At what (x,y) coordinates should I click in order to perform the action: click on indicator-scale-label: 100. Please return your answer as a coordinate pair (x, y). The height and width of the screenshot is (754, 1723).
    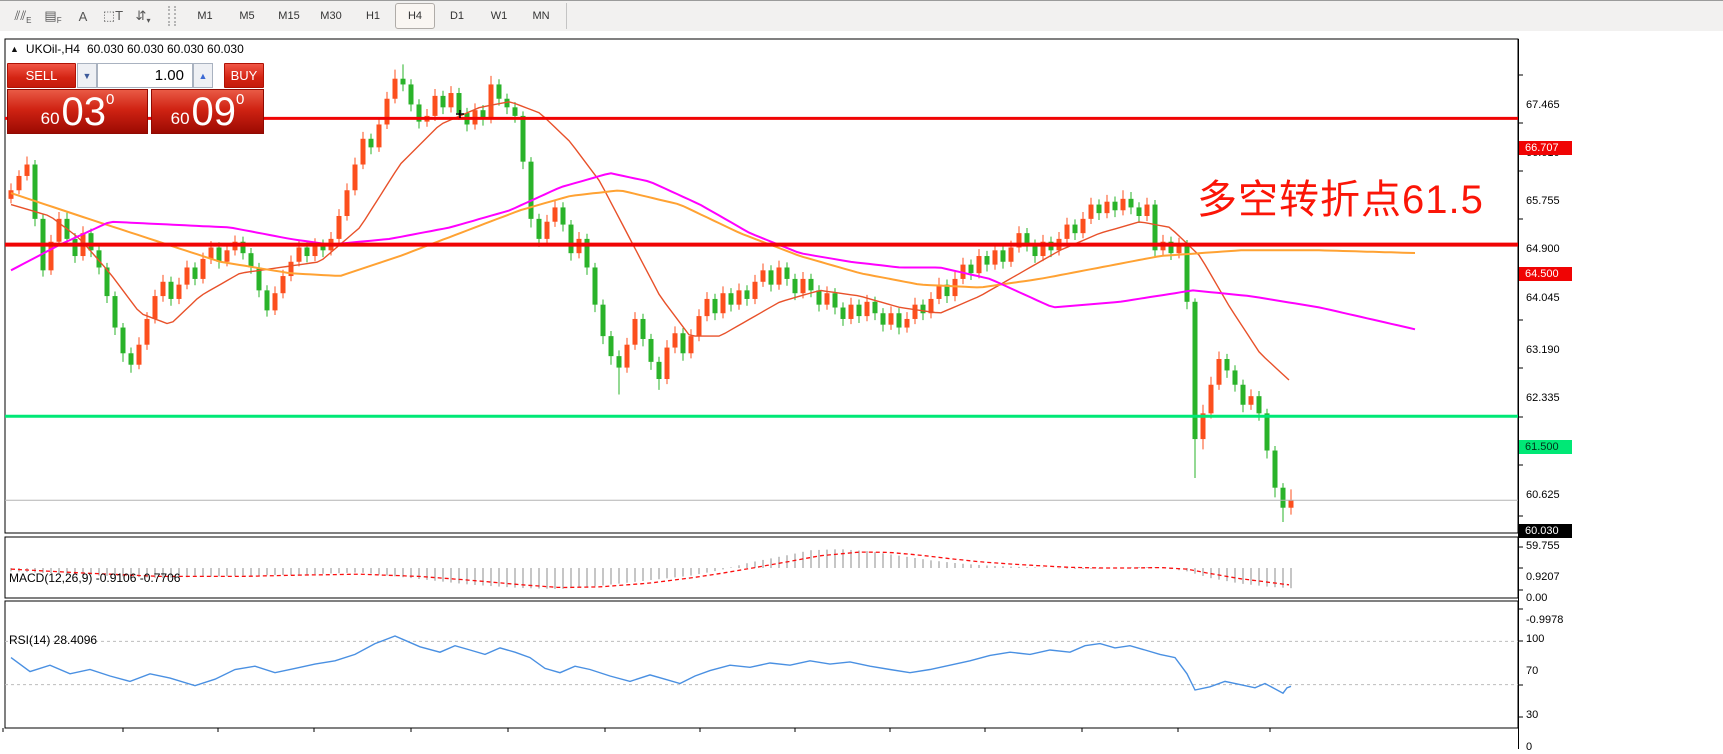
    Looking at the image, I should click on (1535, 639).